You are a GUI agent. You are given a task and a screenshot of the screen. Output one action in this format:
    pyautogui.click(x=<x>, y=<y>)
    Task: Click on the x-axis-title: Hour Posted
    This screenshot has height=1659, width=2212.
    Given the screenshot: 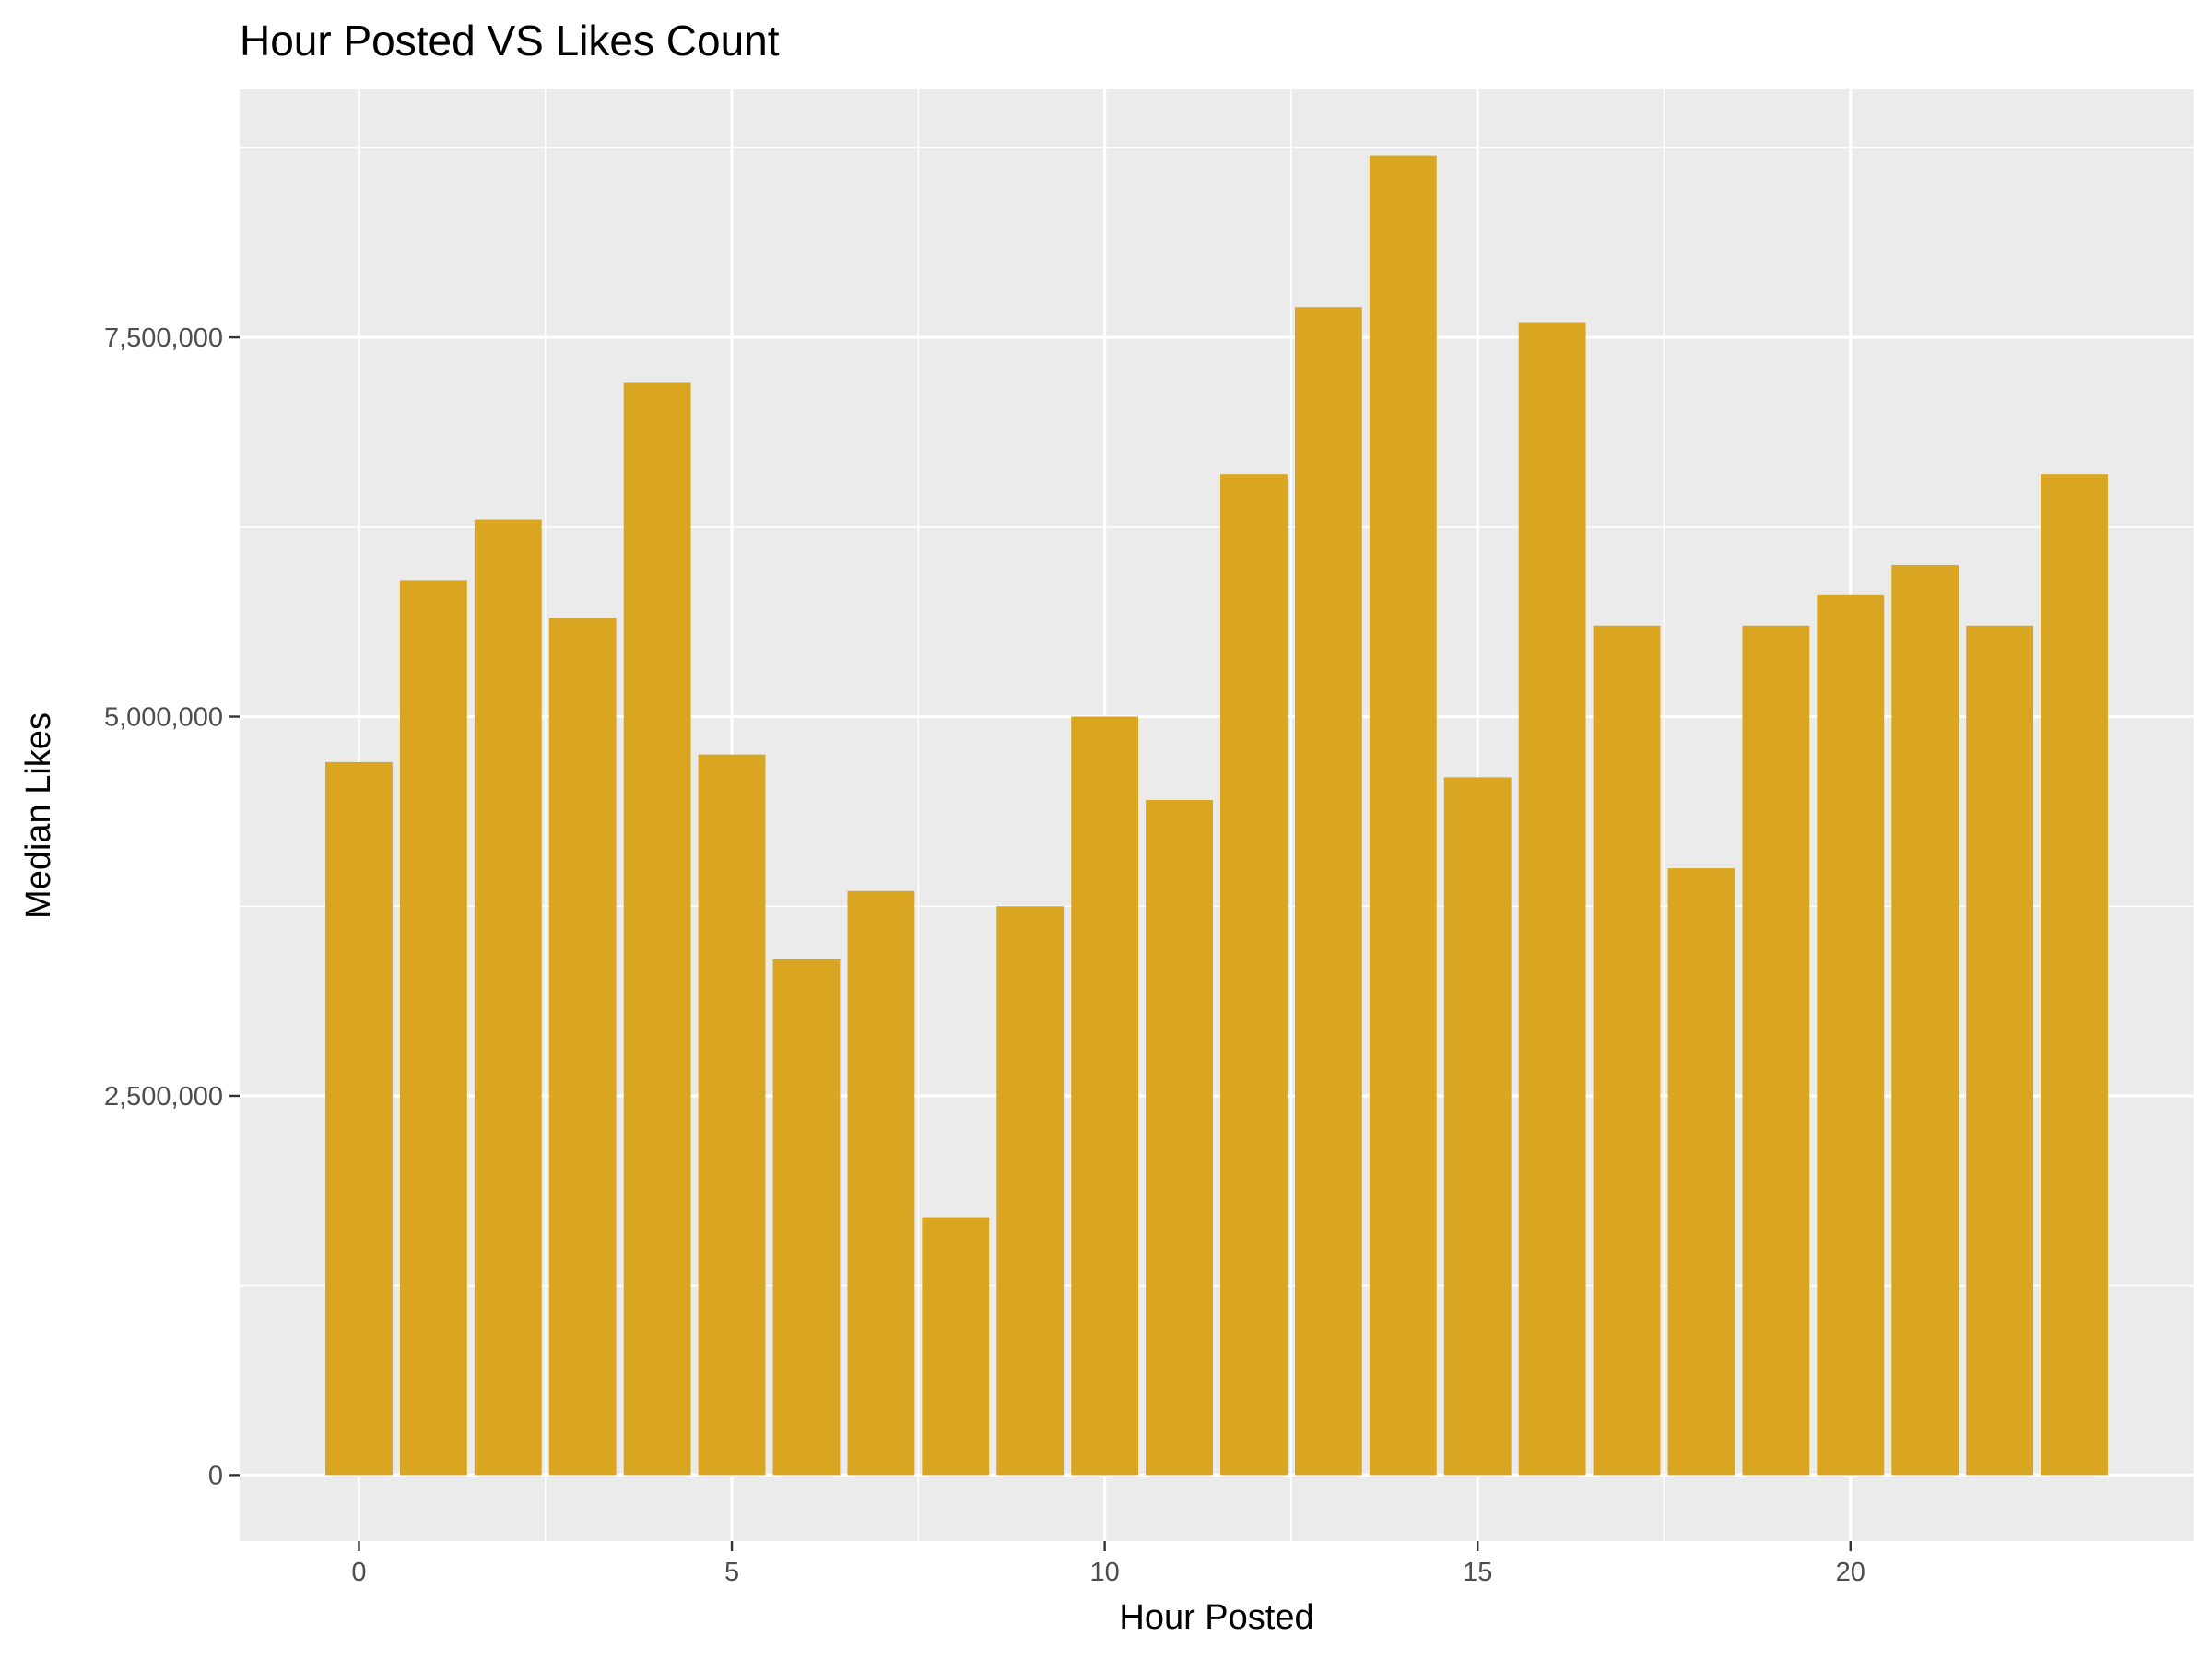 What is the action you would take?
    pyautogui.click(x=1216, y=1617)
    